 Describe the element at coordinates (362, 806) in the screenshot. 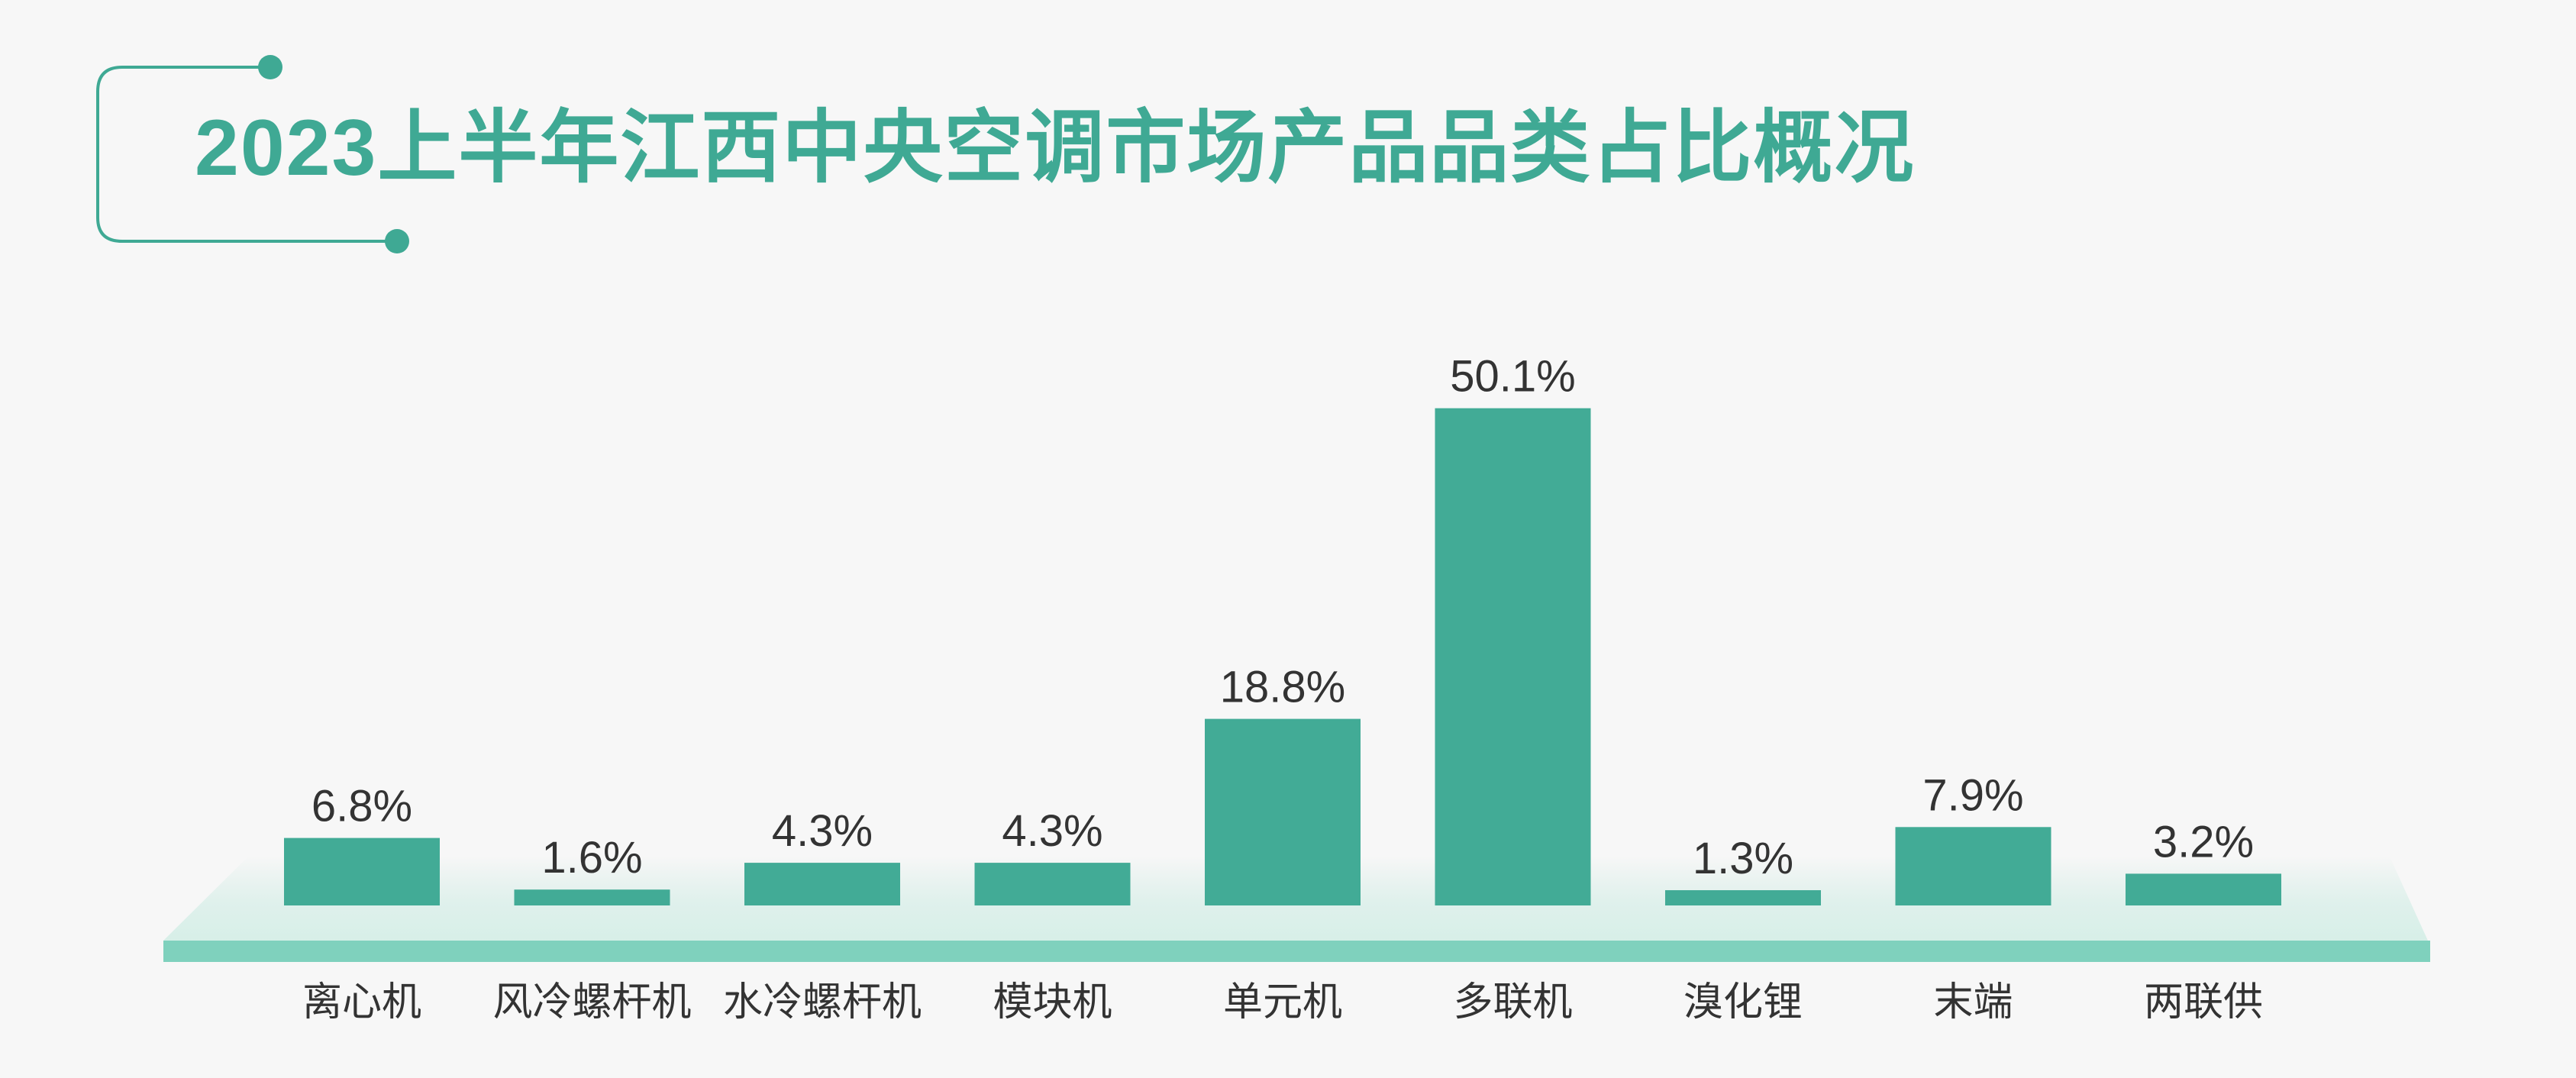

I see `value-label-1: 6.8%` at that location.